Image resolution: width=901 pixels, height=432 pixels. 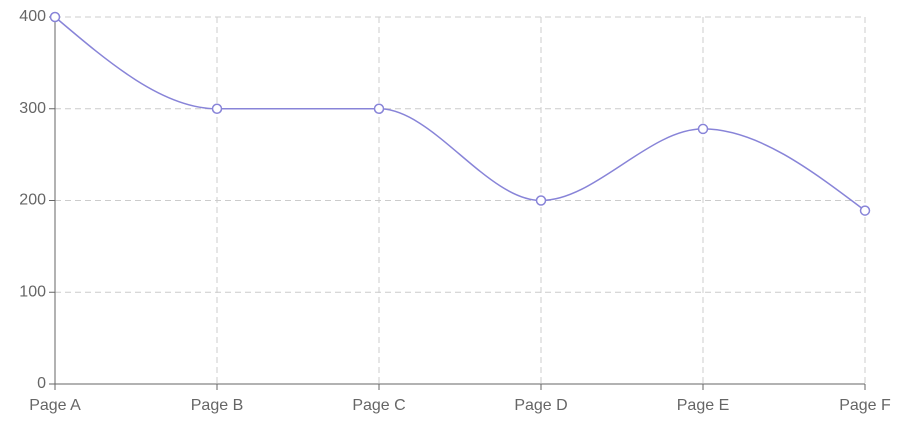 I want to click on x-tick-label: Page E, so click(x=703, y=405).